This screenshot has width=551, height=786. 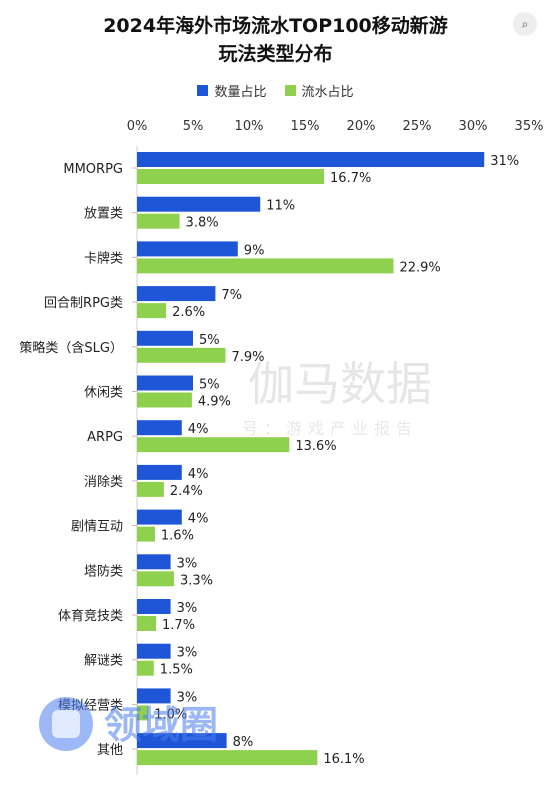 What do you see at coordinates (529, 126) in the screenshot?
I see `x-tick-label: 35%` at bounding box center [529, 126].